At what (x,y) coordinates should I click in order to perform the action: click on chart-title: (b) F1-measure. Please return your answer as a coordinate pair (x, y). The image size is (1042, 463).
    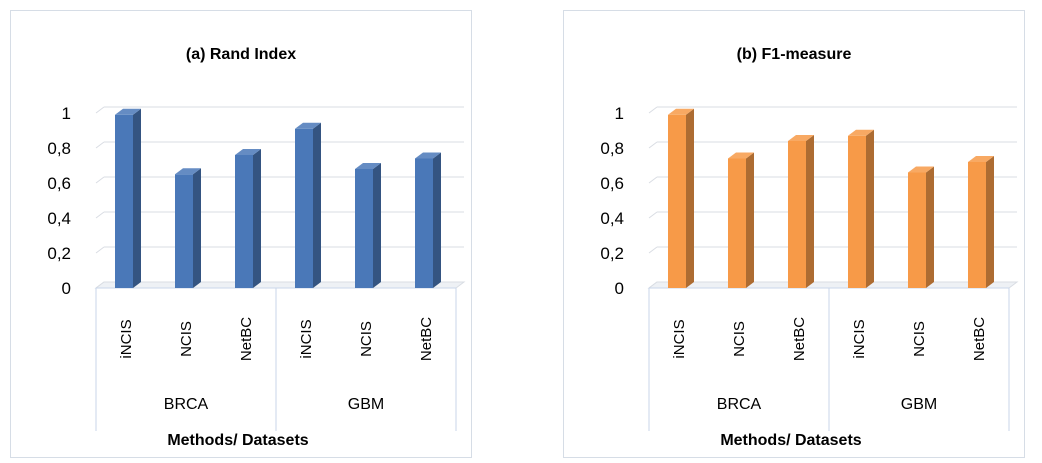
    Looking at the image, I should click on (794, 54).